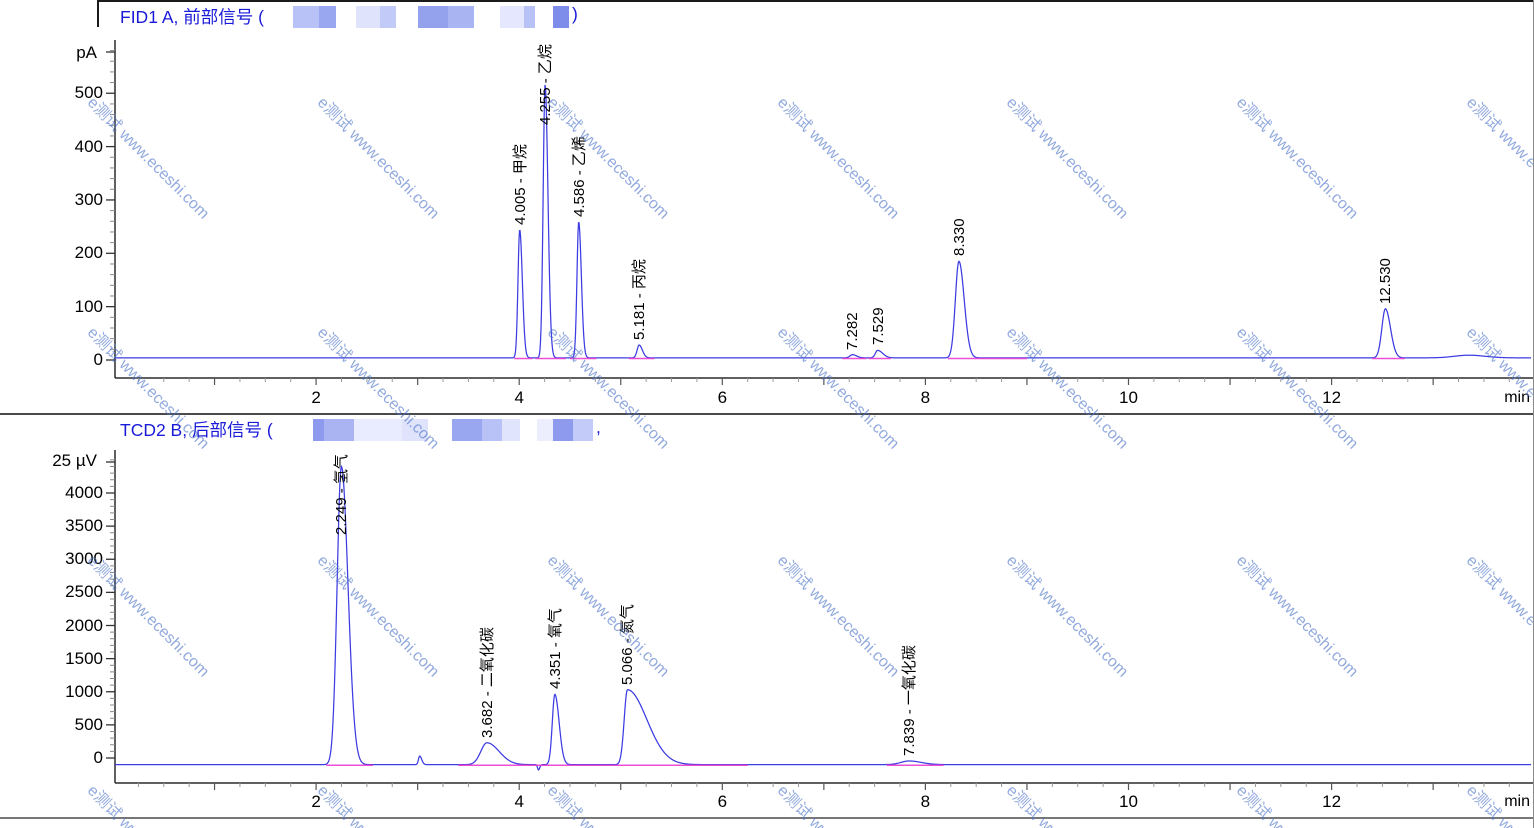 This screenshot has height=828, width=1534. Describe the element at coordinates (98, 13) in the screenshot. I see `title-corner-line` at that location.